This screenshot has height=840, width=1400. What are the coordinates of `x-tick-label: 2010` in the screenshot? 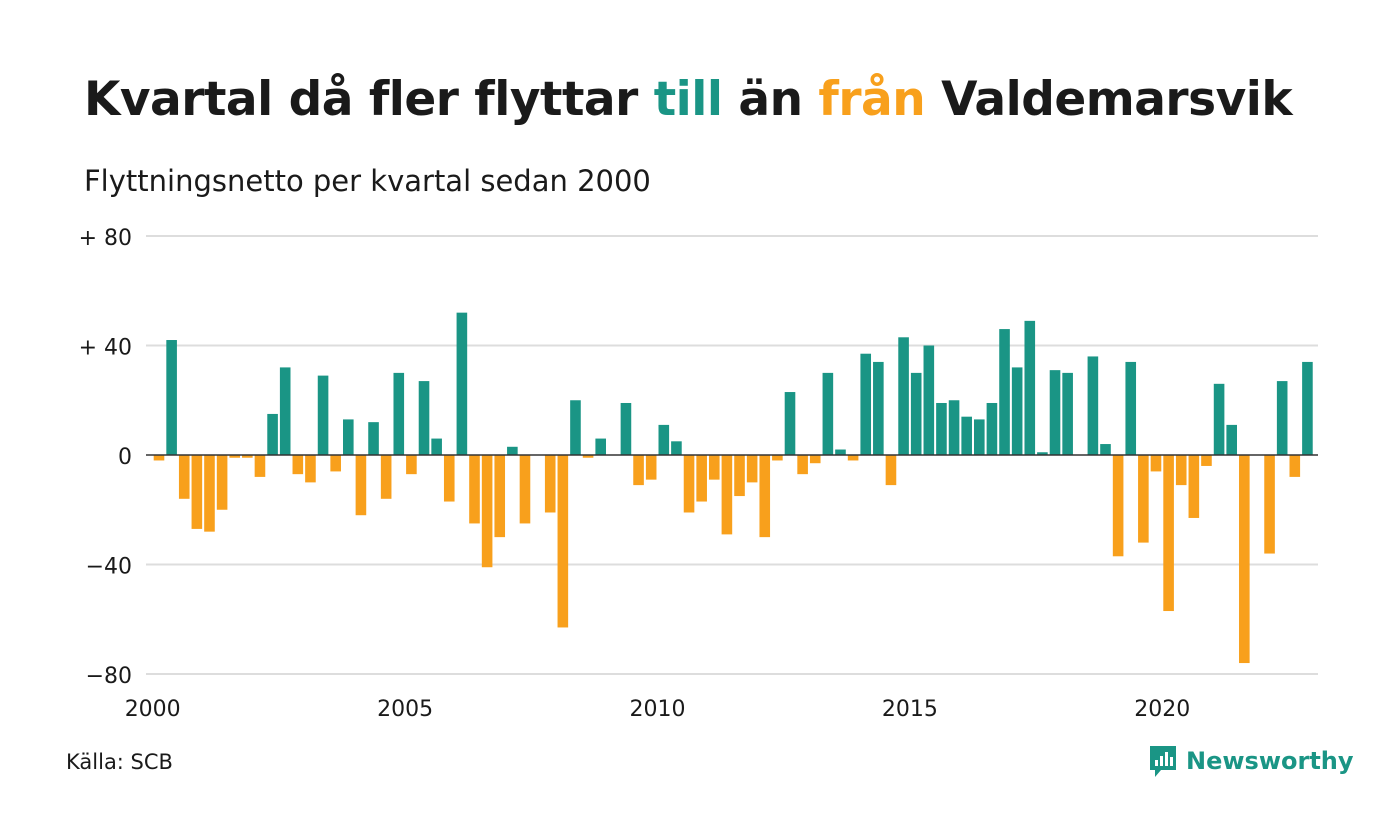 It's located at (658, 709).